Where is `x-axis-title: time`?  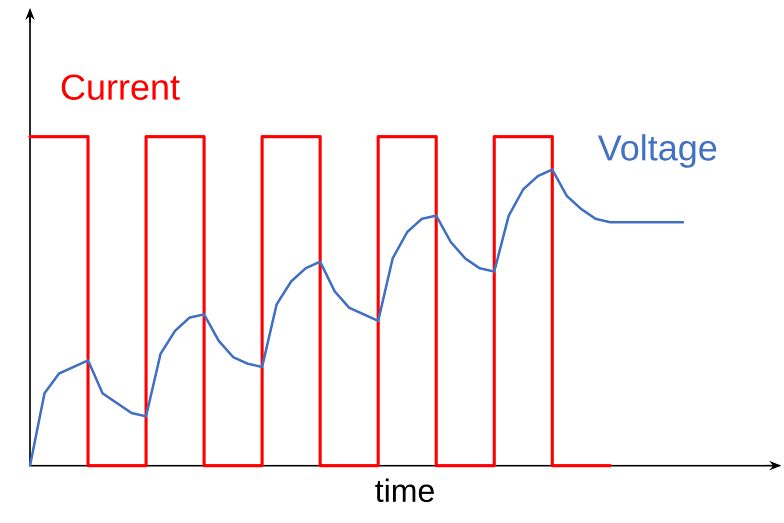 x-axis-title: time is located at coordinates (404, 490).